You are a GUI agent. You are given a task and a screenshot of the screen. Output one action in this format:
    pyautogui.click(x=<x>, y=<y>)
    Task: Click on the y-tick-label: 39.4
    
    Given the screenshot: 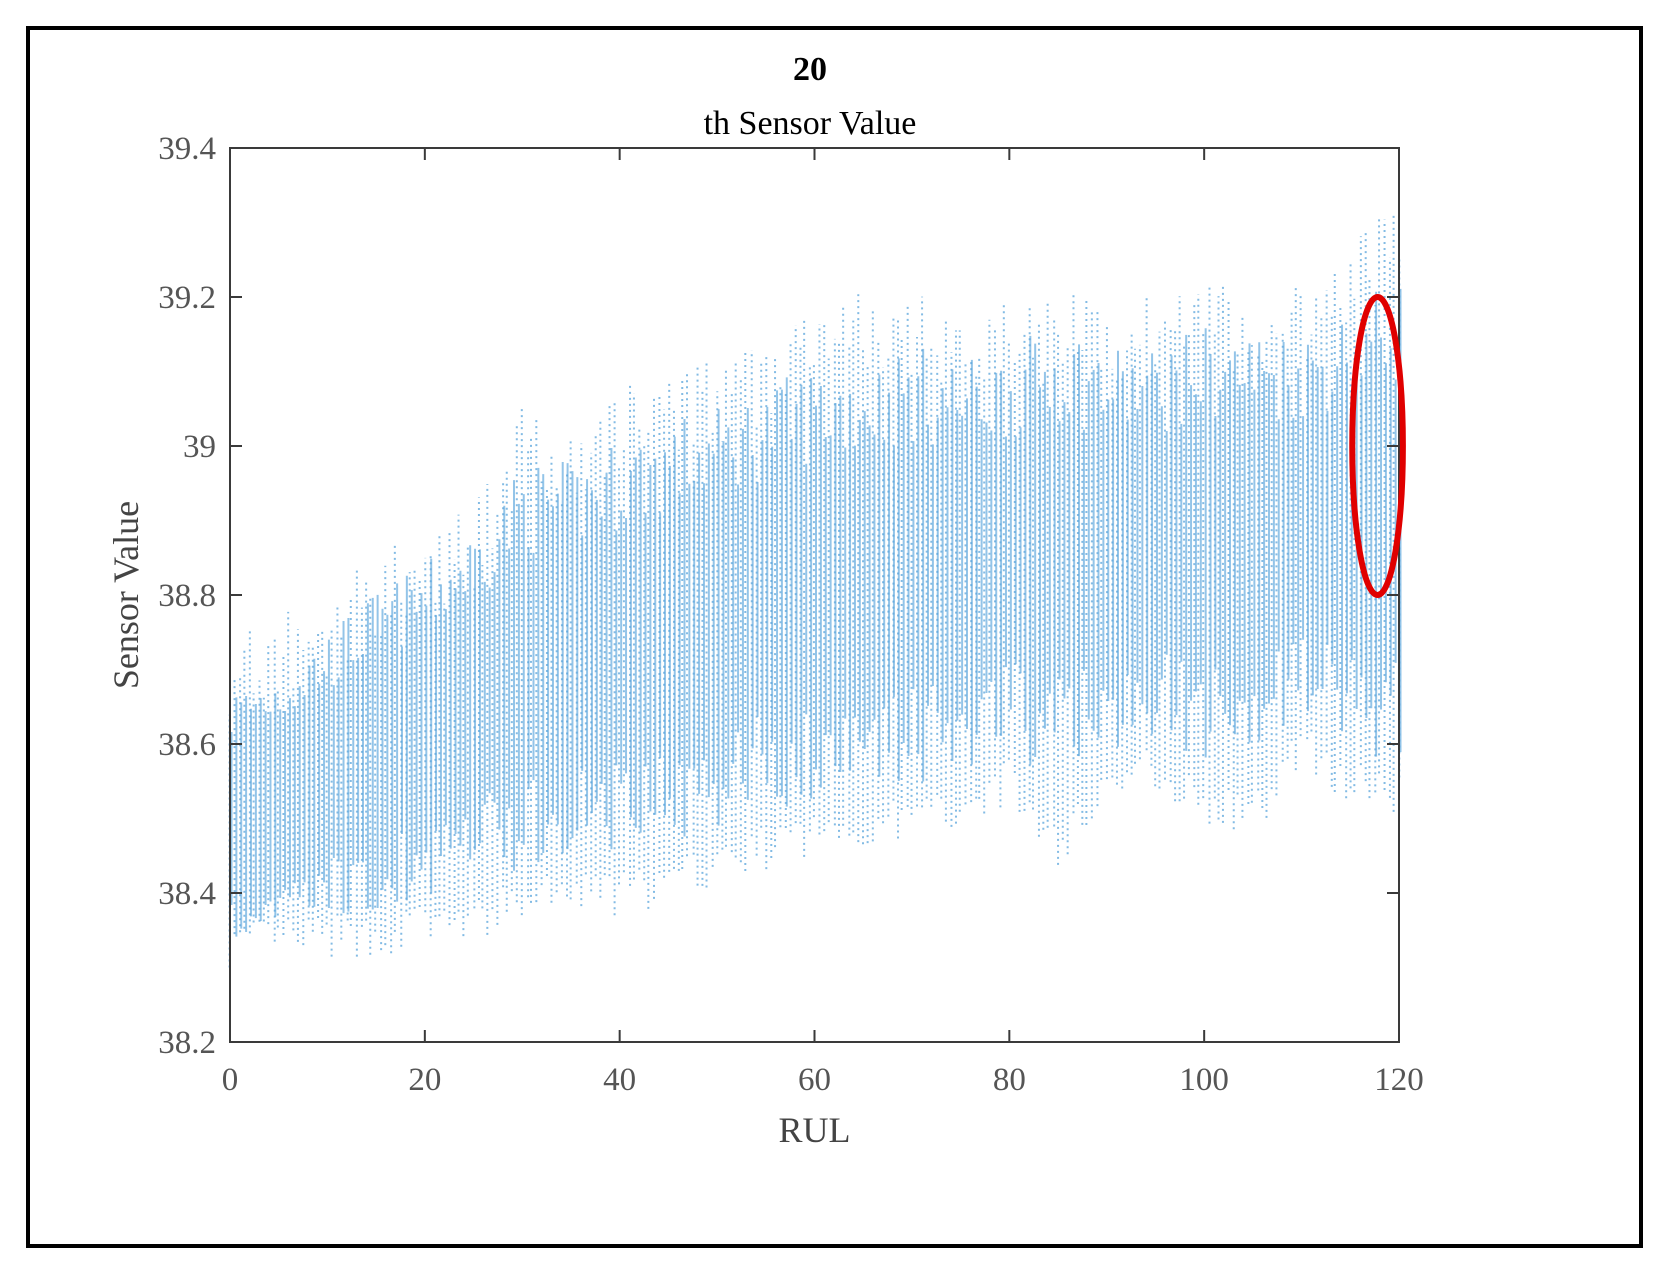 What is the action you would take?
    pyautogui.click(x=187, y=149)
    